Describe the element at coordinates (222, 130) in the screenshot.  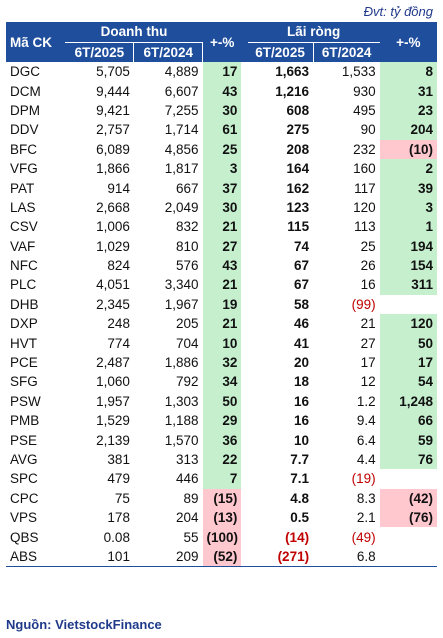
I see `revenue-change-cell: 61` at that location.